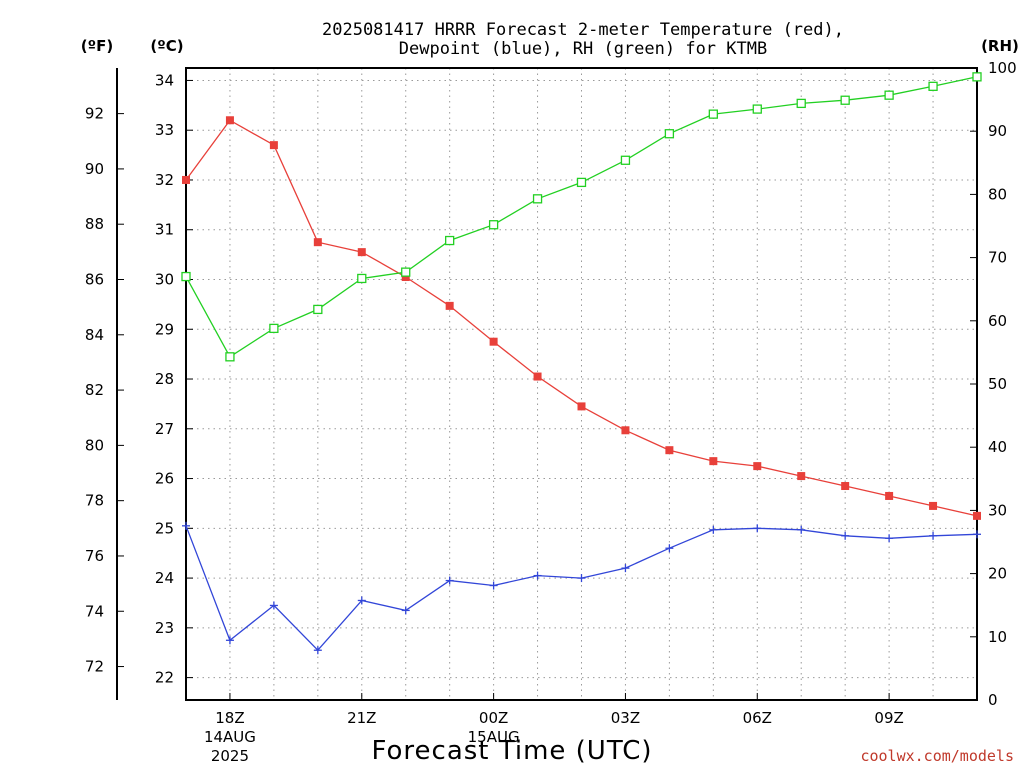 The height and width of the screenshot is (768, 1024). I want to click on series-line, so click(581, 588).